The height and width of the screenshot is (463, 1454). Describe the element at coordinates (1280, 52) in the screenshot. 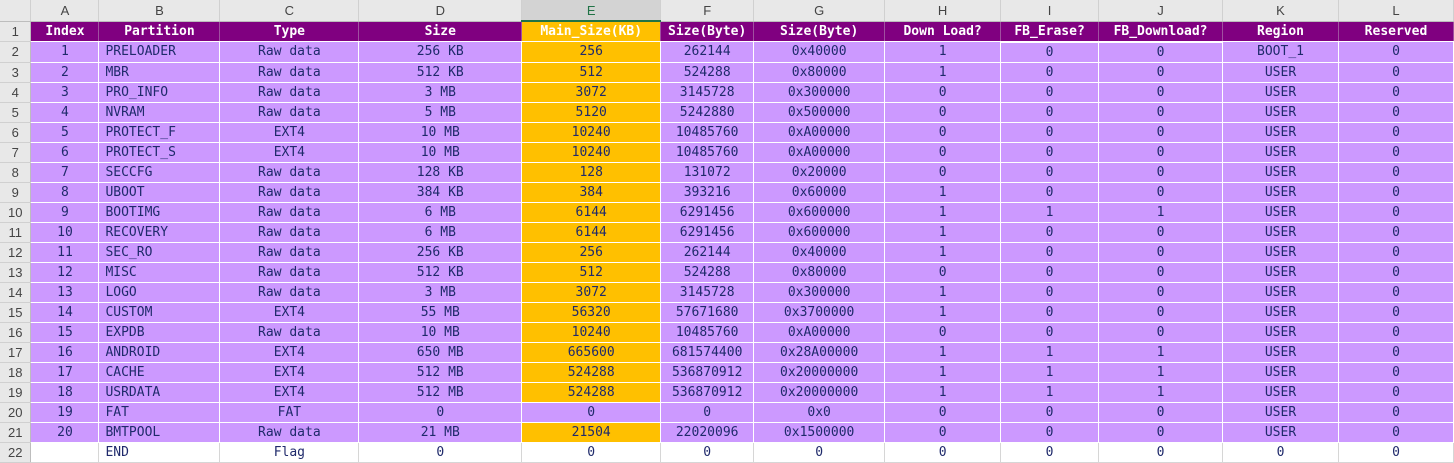

I see `cell: BOOT_1` at that location.